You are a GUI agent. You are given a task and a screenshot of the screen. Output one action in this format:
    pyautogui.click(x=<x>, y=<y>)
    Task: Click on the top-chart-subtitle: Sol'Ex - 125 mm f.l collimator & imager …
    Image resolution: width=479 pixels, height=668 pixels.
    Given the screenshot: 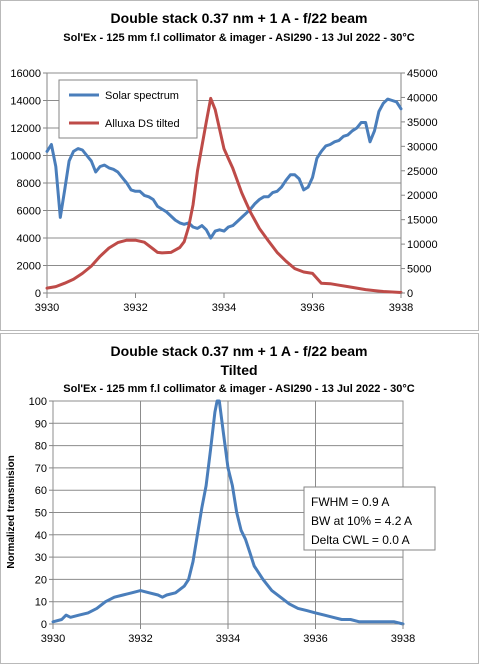 What is the action you would take?
    pyautogui.click(x=238, y=38)
    